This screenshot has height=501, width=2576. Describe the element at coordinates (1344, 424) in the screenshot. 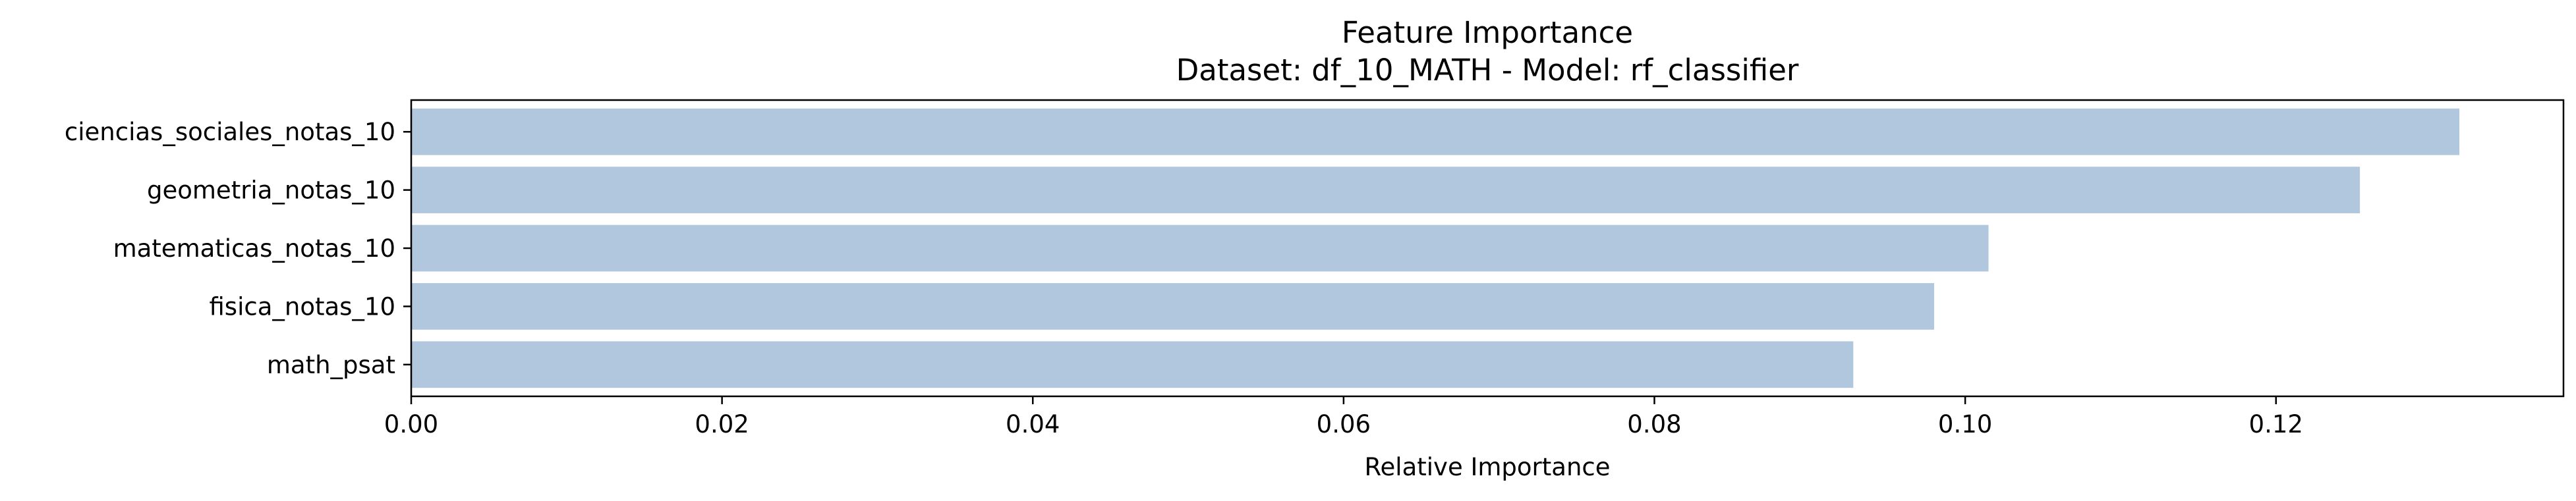

I see `x-tick-label: 0.06` at that location.